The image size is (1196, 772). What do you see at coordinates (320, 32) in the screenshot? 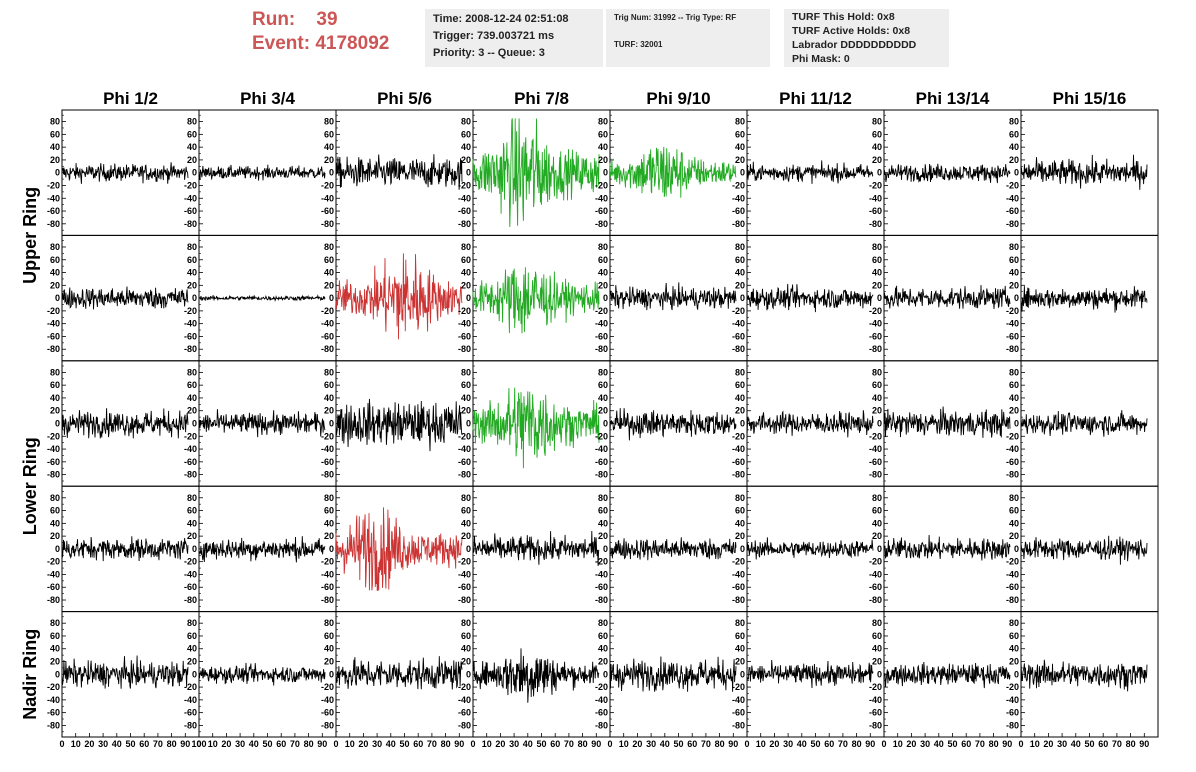
I see `run-event-box: Run: 39 Event: 4178092` at bounding box center [320, 32].